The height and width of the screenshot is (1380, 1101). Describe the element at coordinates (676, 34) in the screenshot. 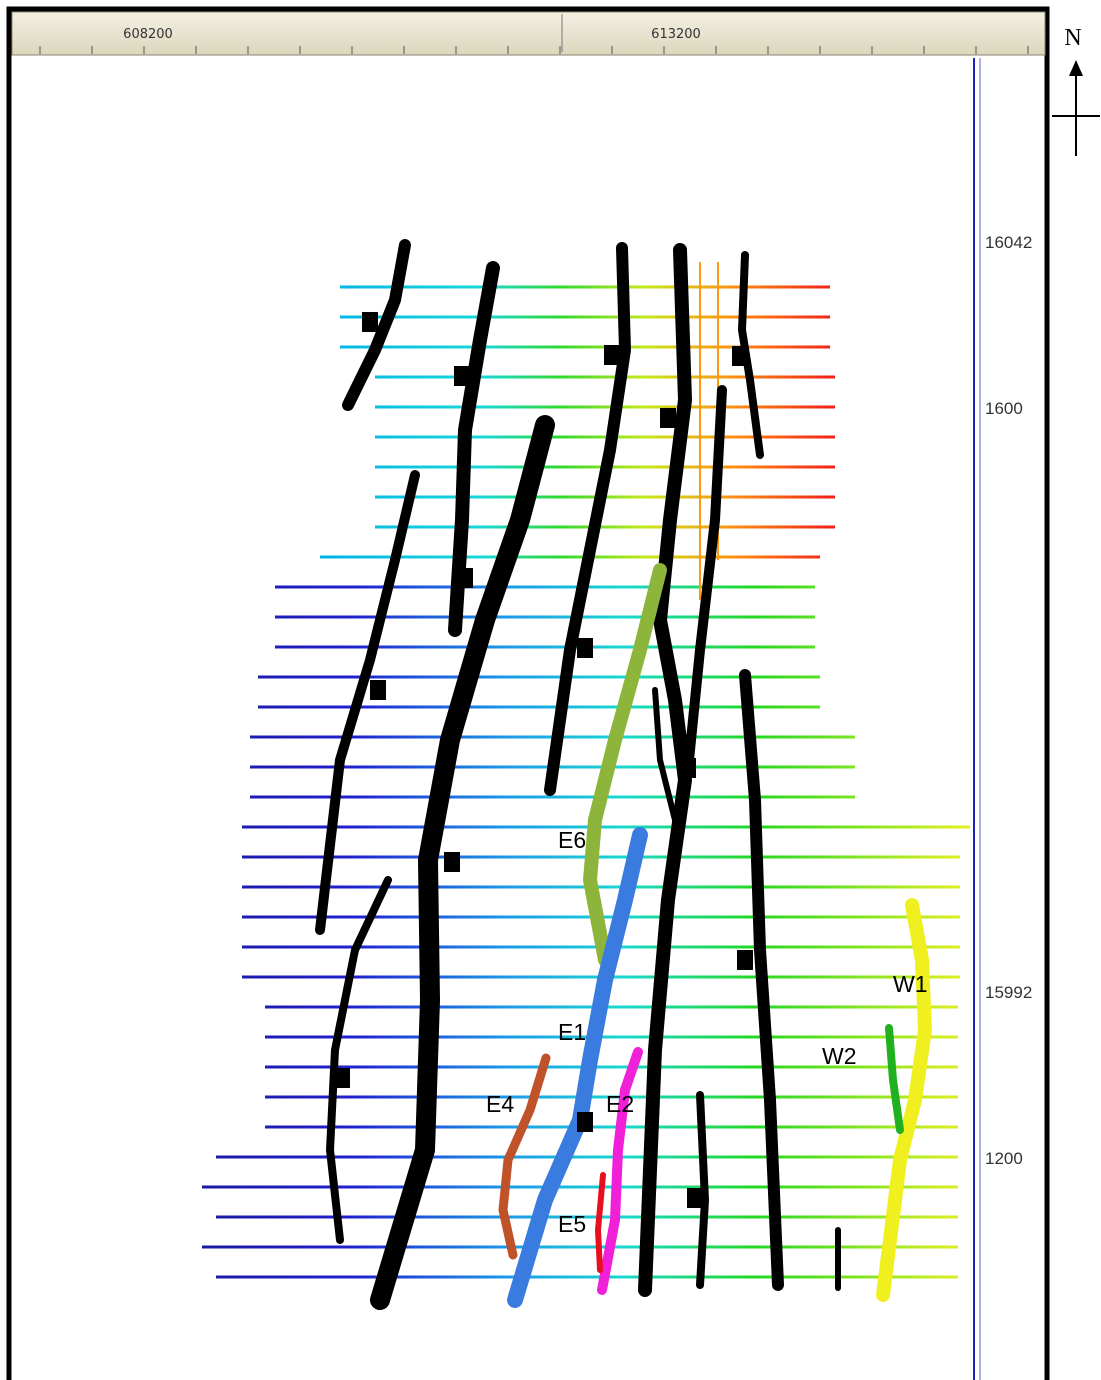

I see `ruler-label: 613200` at that location.